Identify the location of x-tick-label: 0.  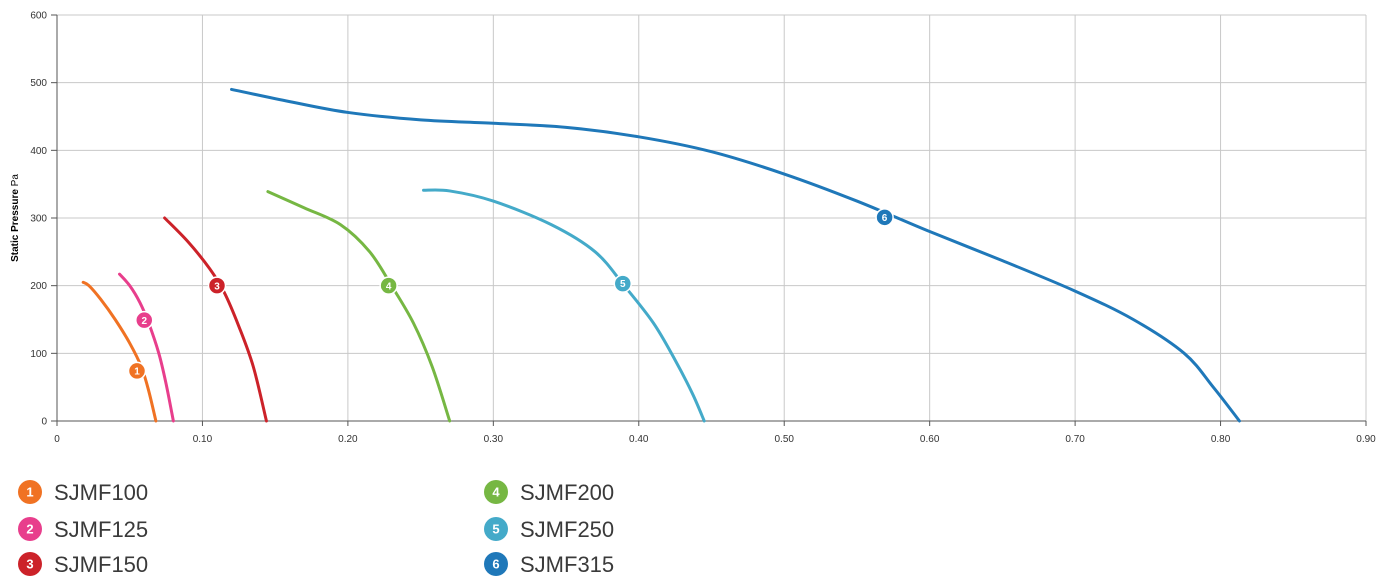
(57, 439).